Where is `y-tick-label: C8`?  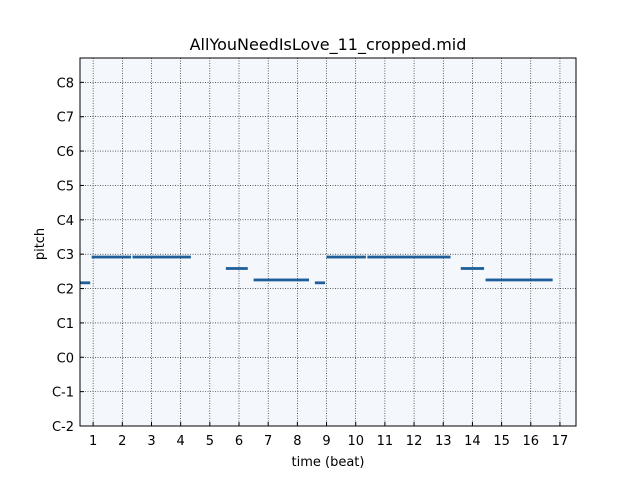 y-tick-label: C8 is located at coordinates (65, 83).